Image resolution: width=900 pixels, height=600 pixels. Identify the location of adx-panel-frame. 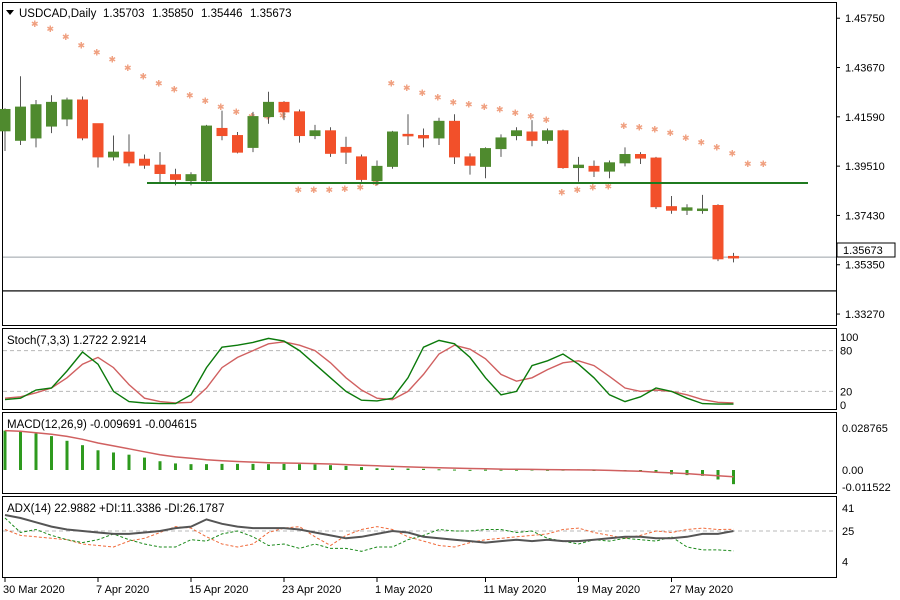
(419, 537).